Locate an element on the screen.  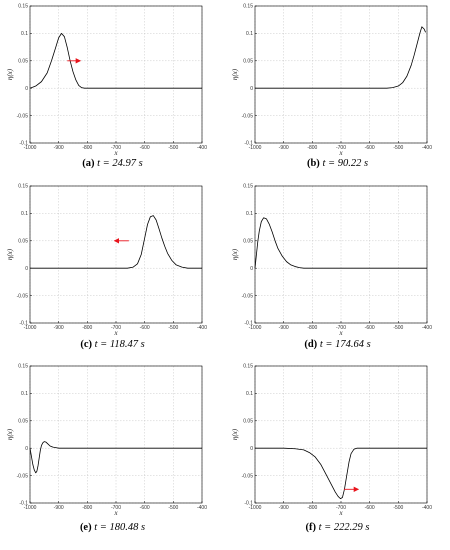
panel-d-letter: (d) is located at coordinates (311, 344).